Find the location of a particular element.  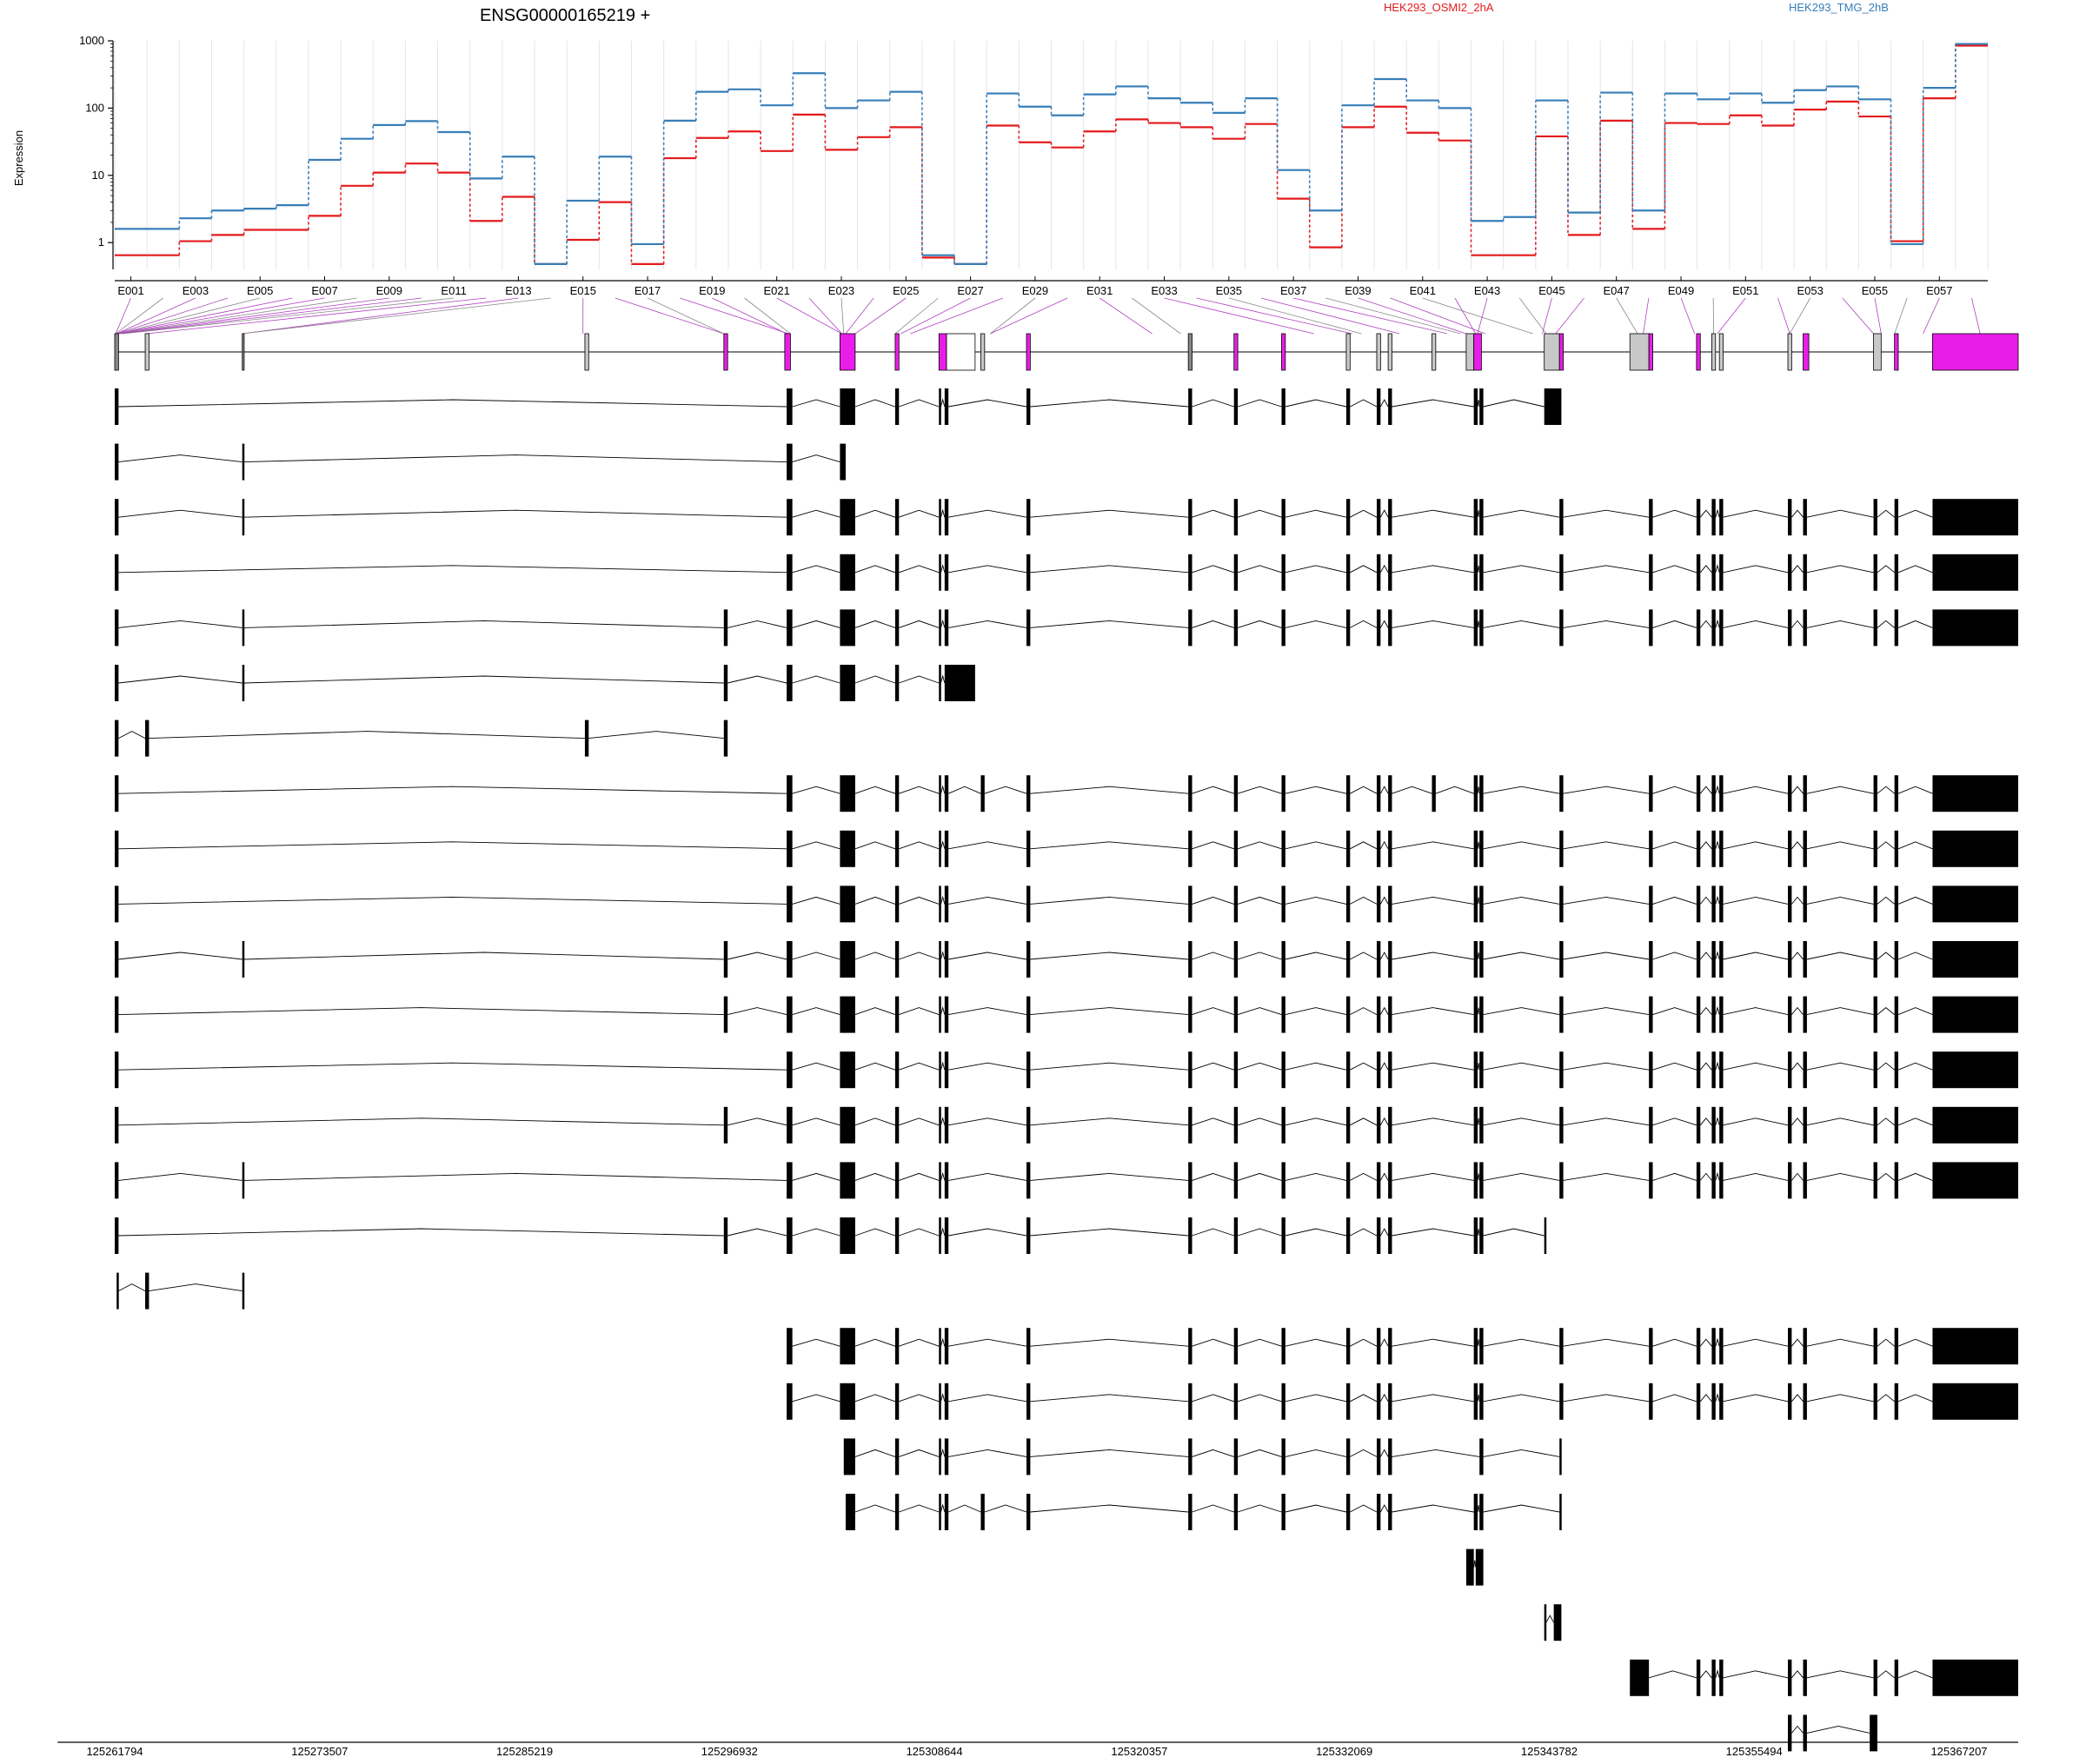

y-tick-label: 100 is located at coordinates (94, 107).